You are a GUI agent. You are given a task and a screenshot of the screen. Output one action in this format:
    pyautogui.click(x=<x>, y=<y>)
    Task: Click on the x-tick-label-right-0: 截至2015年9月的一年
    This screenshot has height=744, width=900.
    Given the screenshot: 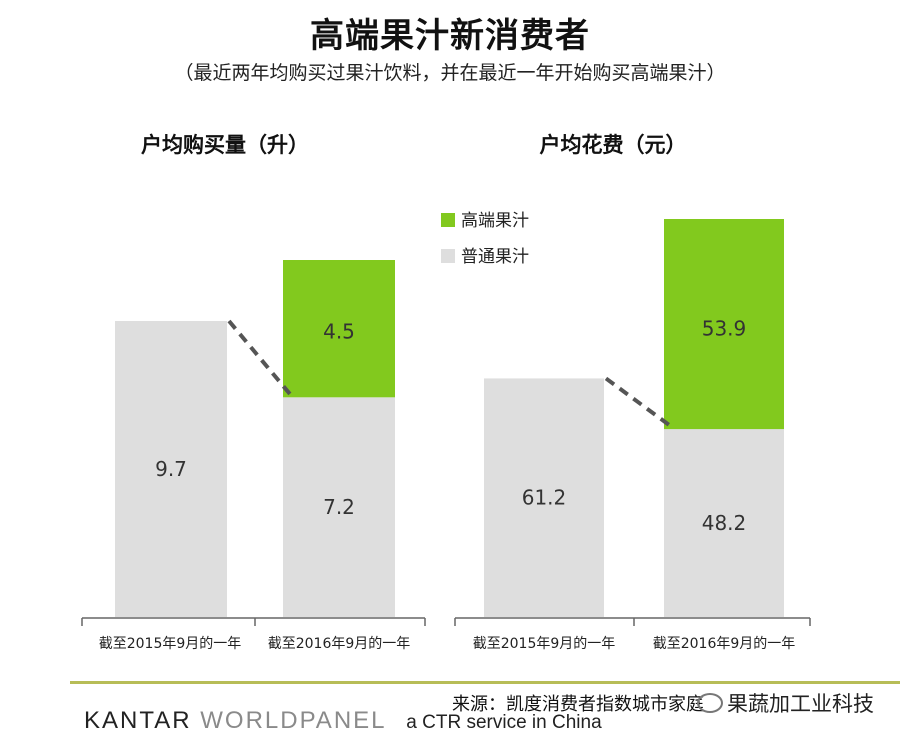 What is the action you would take?
    pyautogui.click(x=544, y=644)
    